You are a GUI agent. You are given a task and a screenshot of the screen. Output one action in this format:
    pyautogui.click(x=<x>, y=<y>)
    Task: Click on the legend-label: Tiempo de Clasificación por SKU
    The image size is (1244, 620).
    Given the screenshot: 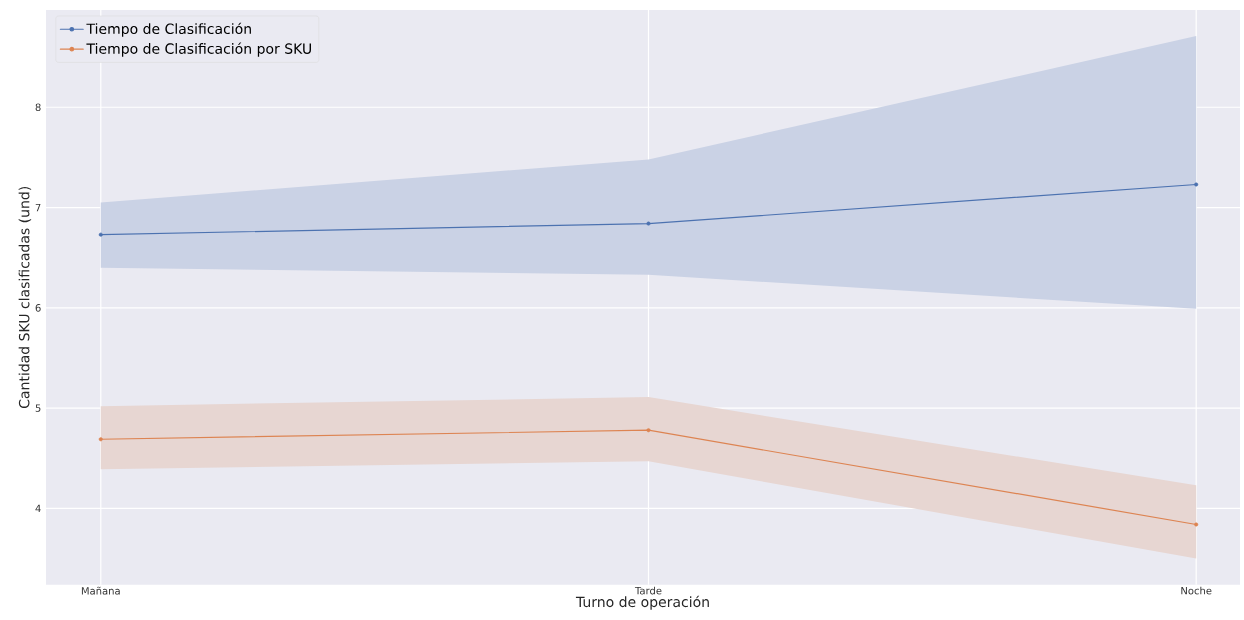 What is the action you would take?
    pyautogui.click(x=198, y=49)
    